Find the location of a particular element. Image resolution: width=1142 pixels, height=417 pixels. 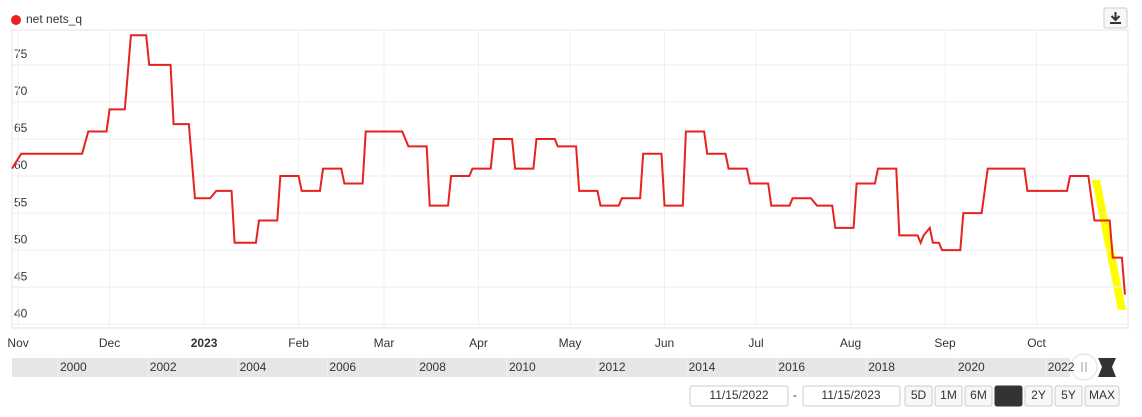

handle-grip is located at coordinates (1084, 367).